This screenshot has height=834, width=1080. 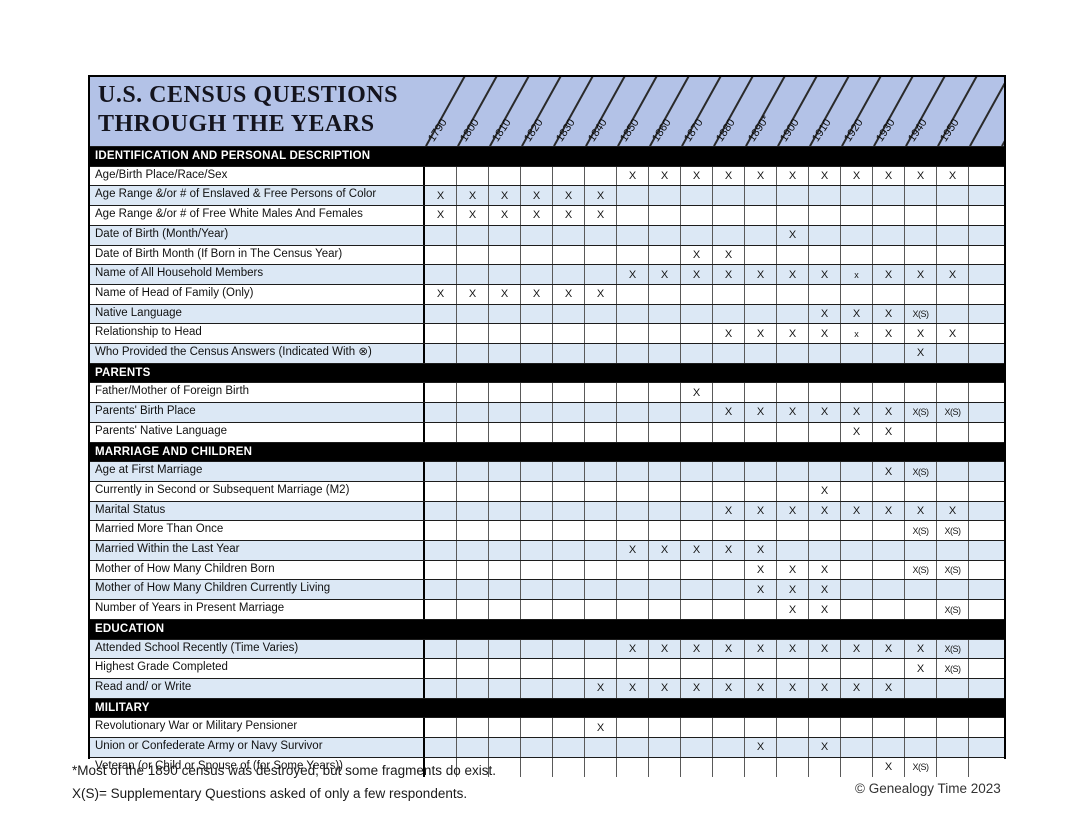 What do you see at coordinates (953, 274) in the screenshot?
I see `mark-cell-1950: X` at bounding box center [953, 274].